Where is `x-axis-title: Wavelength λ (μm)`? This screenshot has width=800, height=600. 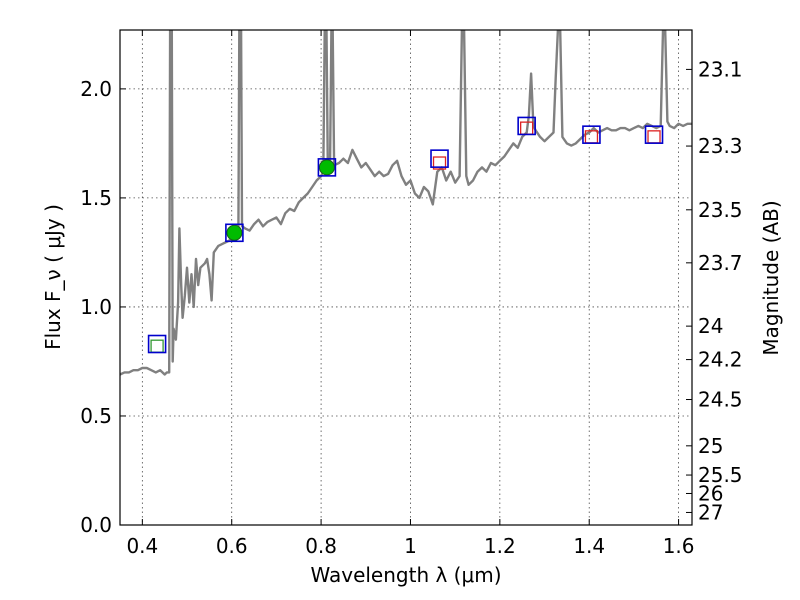 x-axis-title: Wavelength λ (μm) is located at coordinates (405, 575).